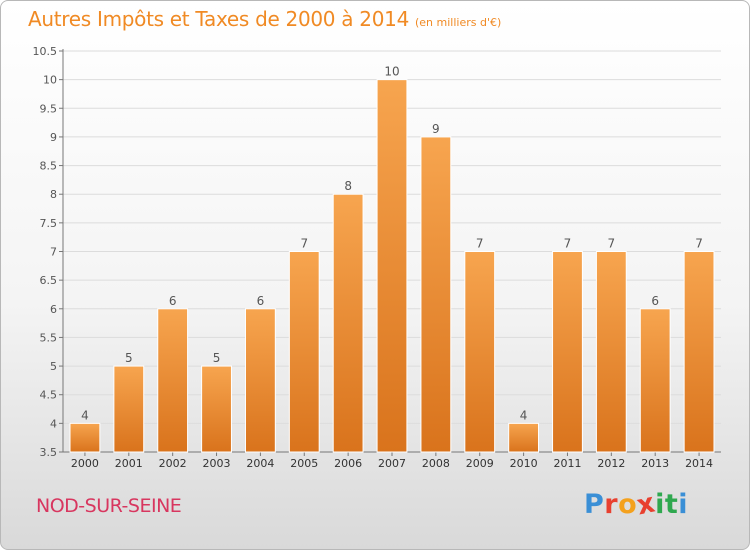 This screenshot has height=550, width=750. Describe the element at coordinates (45, 51) in the screenshot. I see `y-tick-label: 10.5` at that location.